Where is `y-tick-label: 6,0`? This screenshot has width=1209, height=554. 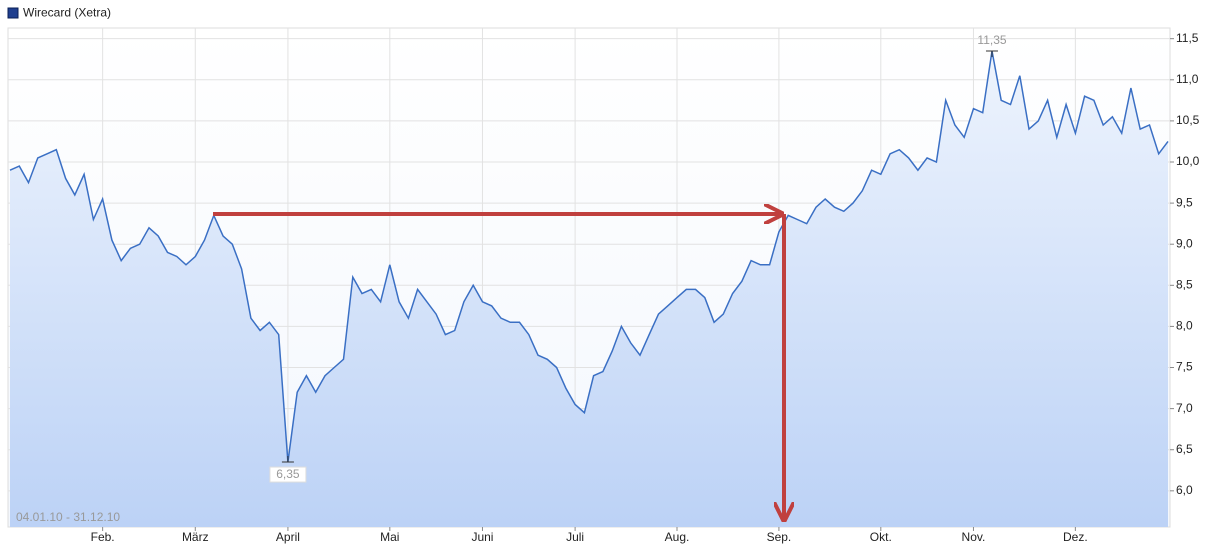 y-tick-label: 6,0 is located at coordinates (1184, 490).